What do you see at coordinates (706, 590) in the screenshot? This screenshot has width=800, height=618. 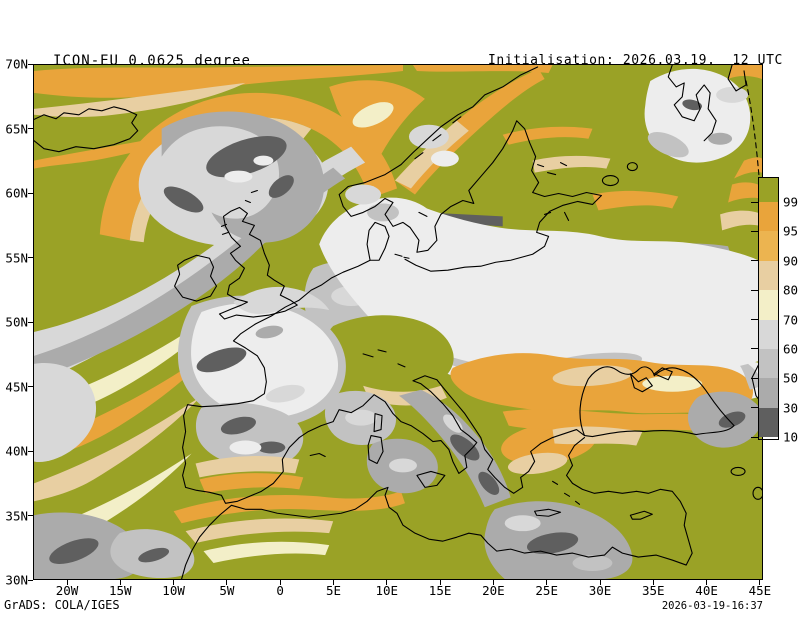 I see `x-axis-tick-label: 40E` at bounding box center [706, 590].